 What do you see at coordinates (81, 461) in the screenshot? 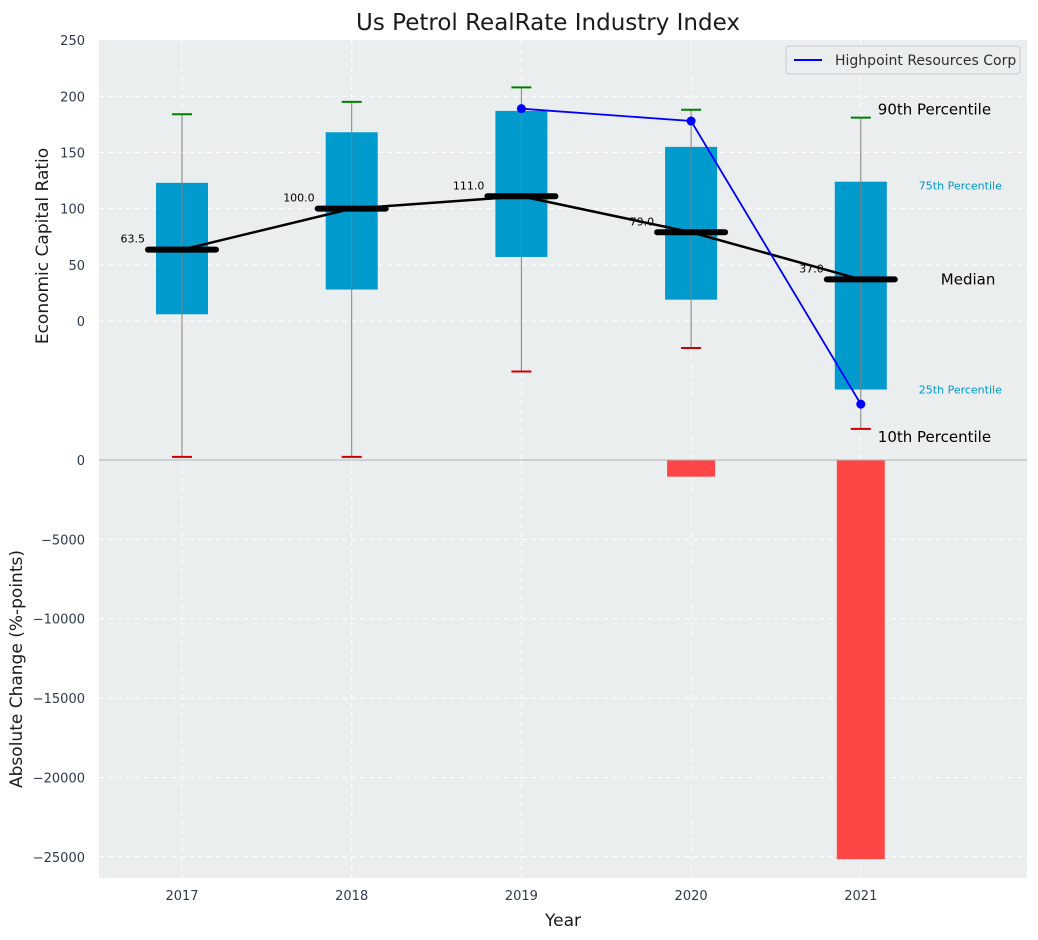
I see `bottom-y-tick-label: 0` at bounding box center [81, 461].